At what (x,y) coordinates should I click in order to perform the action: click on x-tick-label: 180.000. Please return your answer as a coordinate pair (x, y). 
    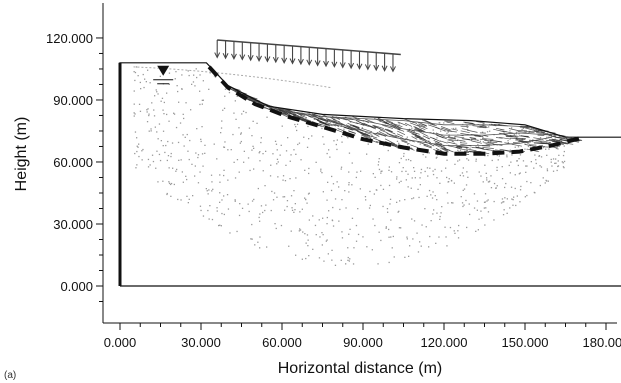
    Looking at the image, I should click on (602, 342).